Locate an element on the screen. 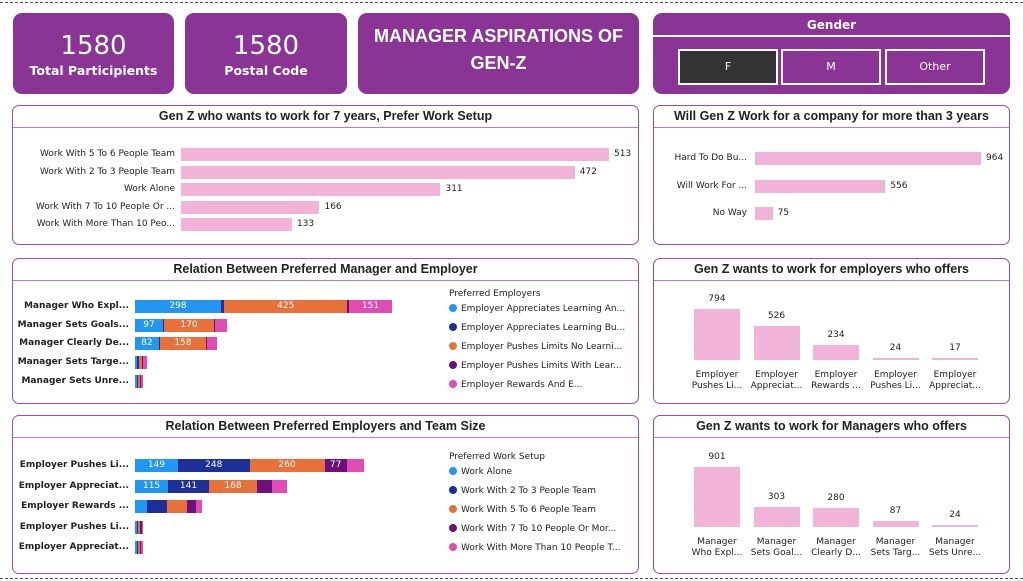 Image resolution: width=1023 pixels, height=581 pixels. gender-option-f: F is located at coordinates (728, 67).